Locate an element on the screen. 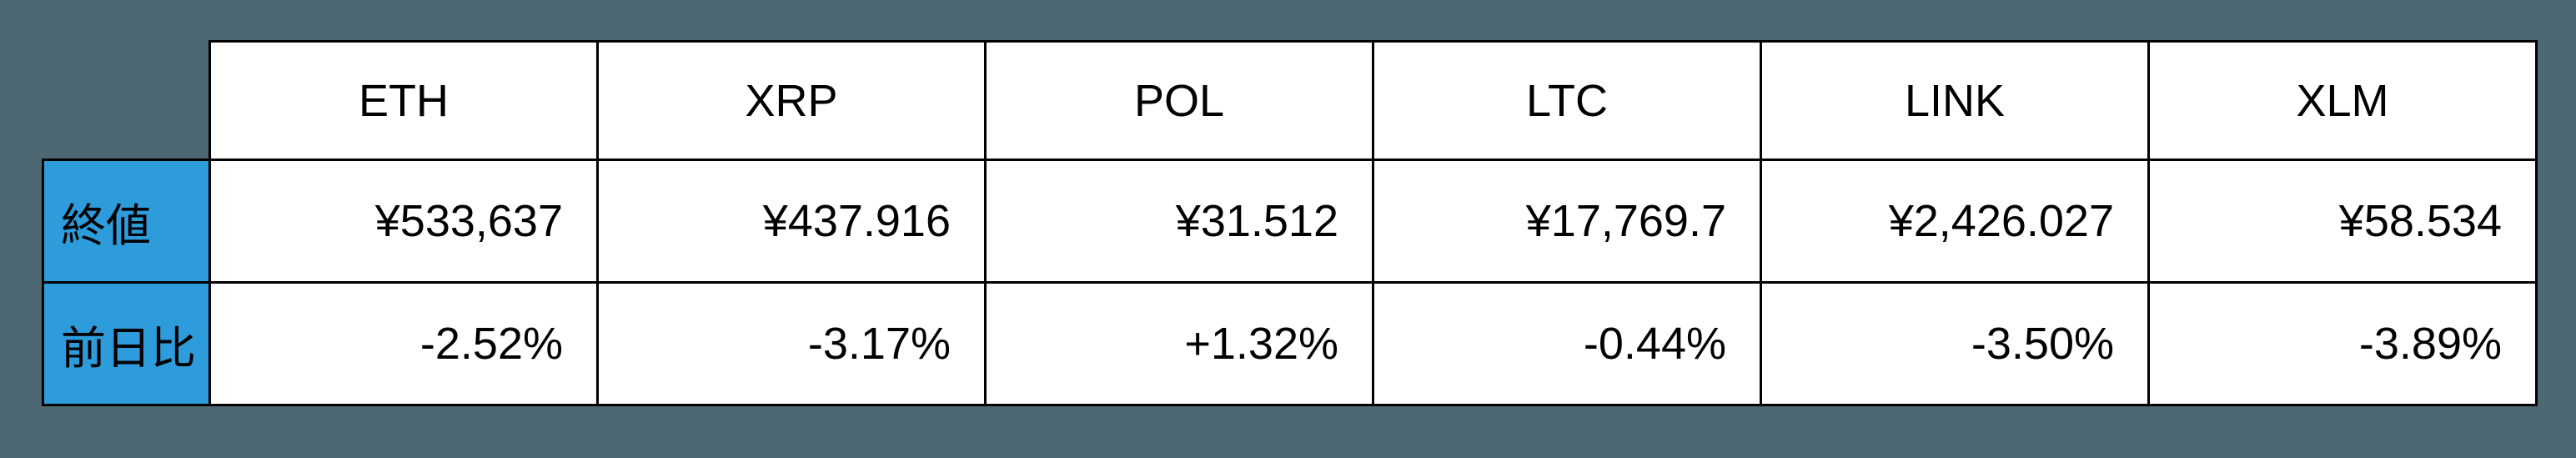  row-header-day-change: 前日比 is located at coordinates (126, 343).